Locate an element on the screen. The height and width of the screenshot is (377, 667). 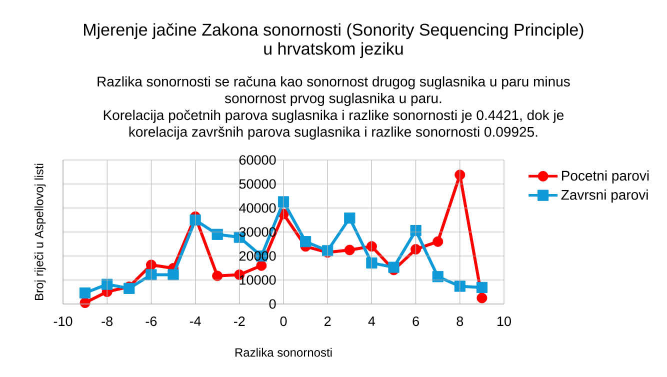
y-tick-label: 50000 is located at coordinates (257, 184).